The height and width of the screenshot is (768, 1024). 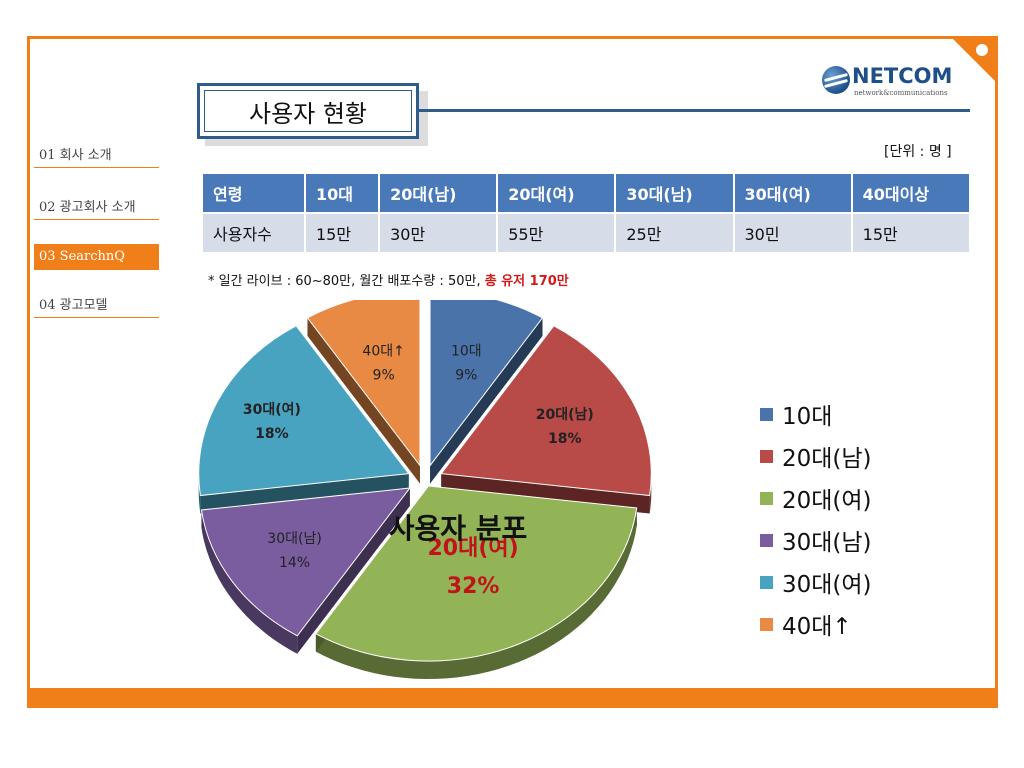 I want to click on table-header-cell: 30대(여), so click(x=792, y=193).